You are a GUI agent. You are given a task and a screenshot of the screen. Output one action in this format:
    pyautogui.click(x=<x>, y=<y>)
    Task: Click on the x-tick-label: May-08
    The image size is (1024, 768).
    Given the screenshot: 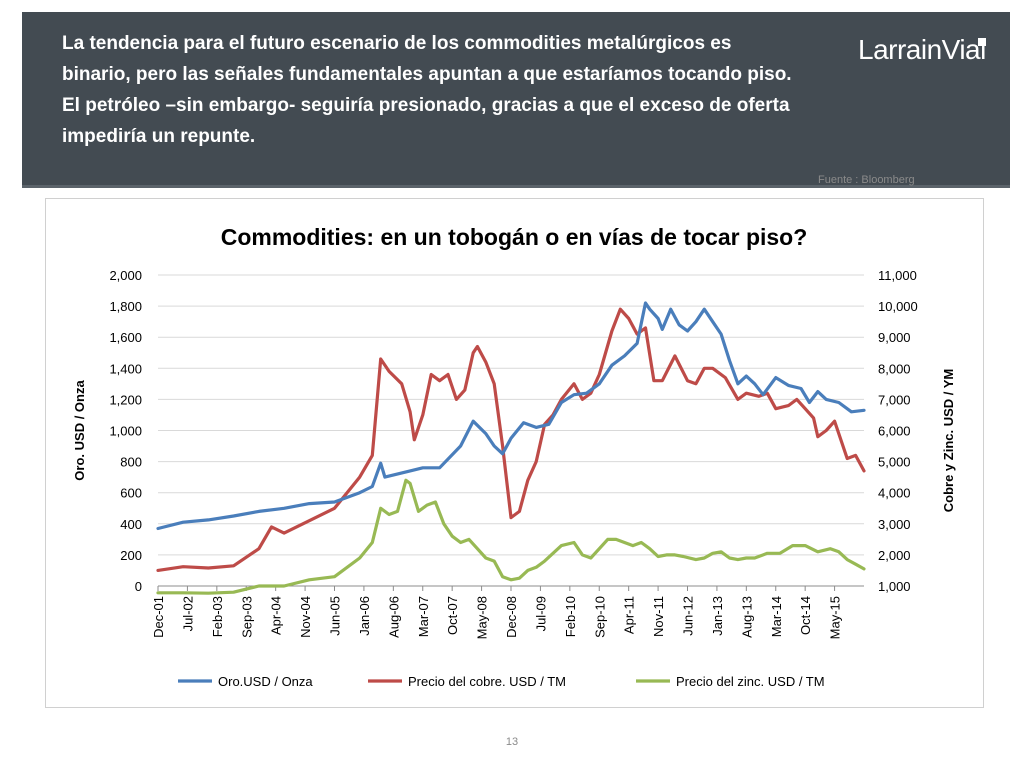 What is the action you would take?
    pyautogui.click(x=482, y=617)
    